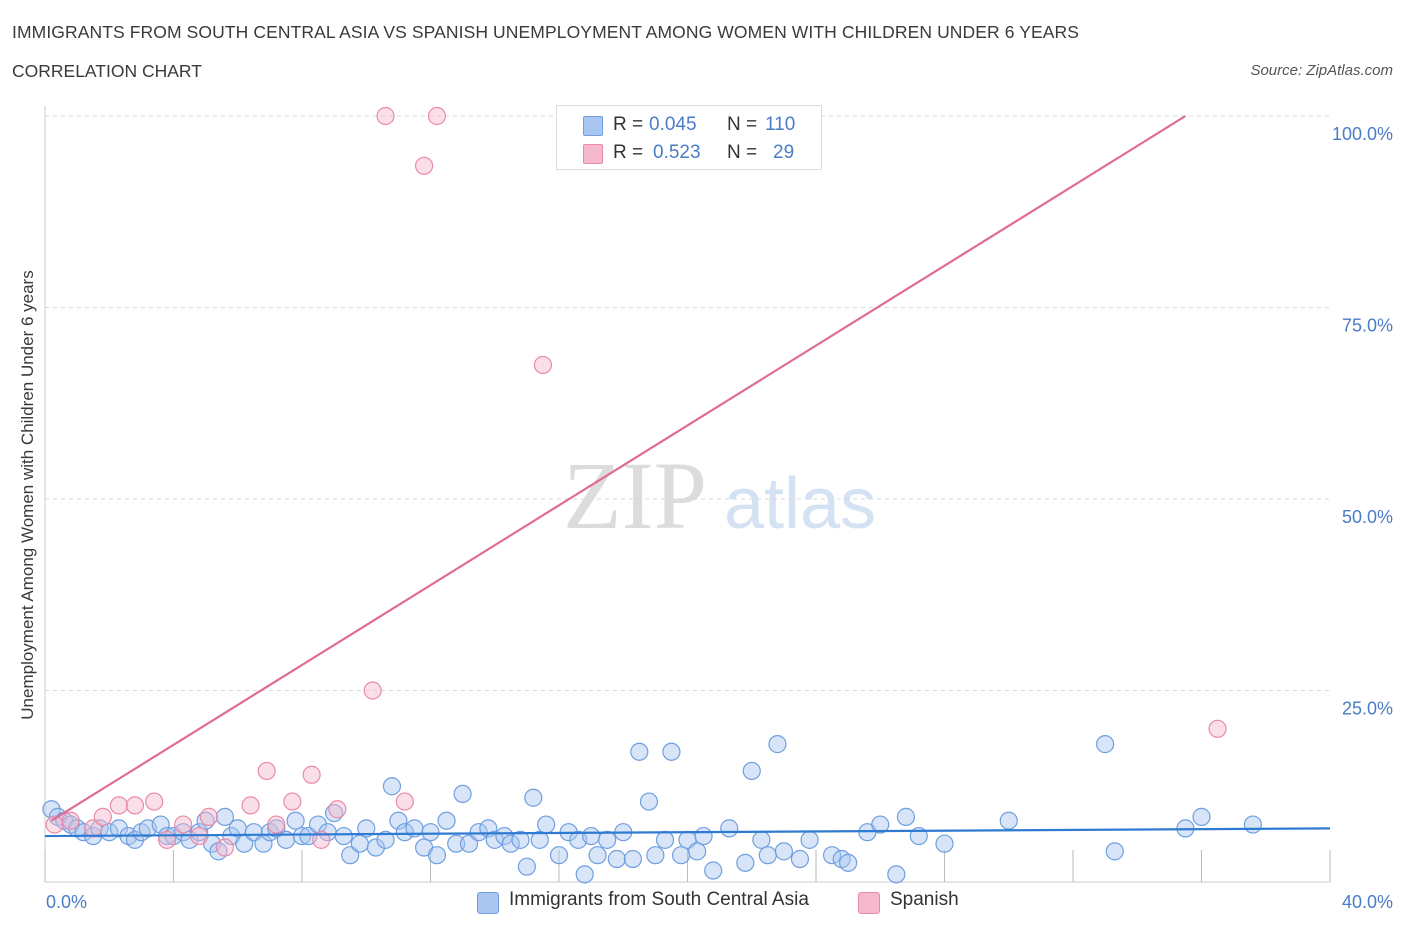 The image size is (1406, 930). I want to click on x-tick-labels: 0.0% 40.0%, so click(719, 902).